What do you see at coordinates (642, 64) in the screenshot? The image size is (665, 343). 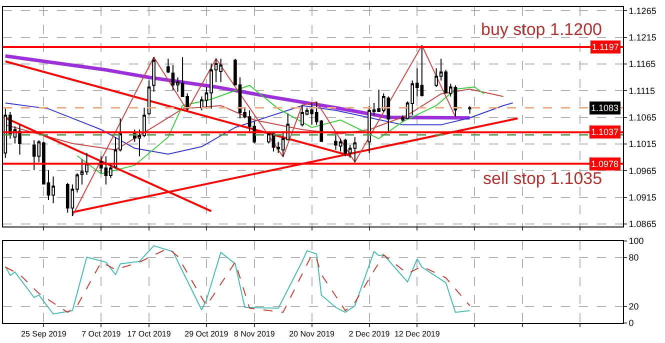 I see `y-tick-label: 1.1165` at bounding box center [642, 64].